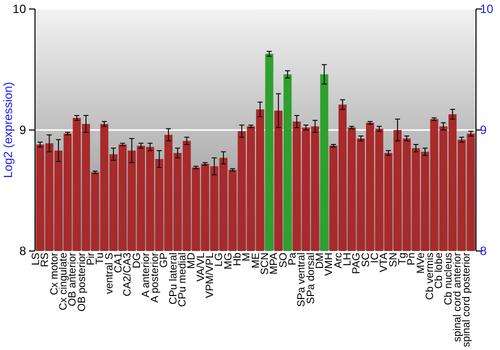 The height and width of the screenshot is (350, 500). Describe the element at coordinates (310, 278) in the screenshot. I see `x-tick-label: SPa dorsal` at that location.